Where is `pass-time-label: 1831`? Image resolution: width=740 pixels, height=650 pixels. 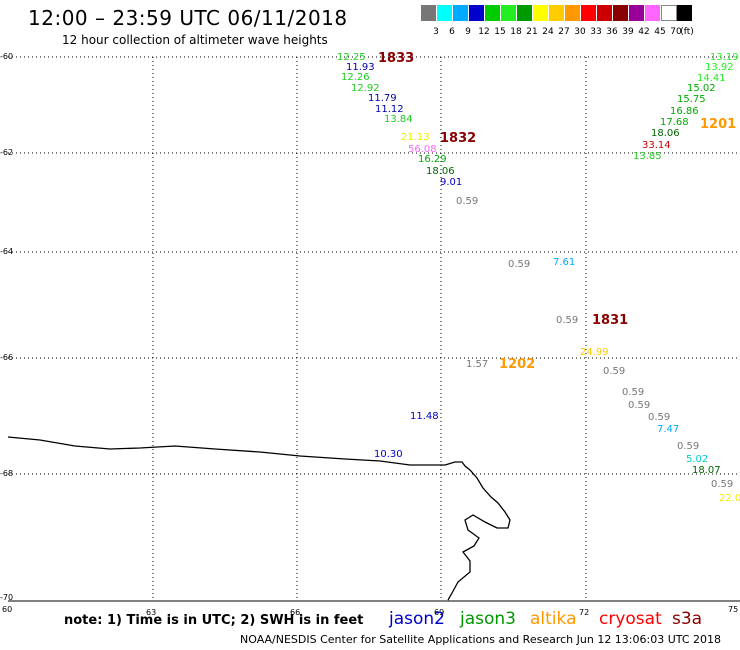 pass-time-label: 1831 is located at coordinates (610, 320).